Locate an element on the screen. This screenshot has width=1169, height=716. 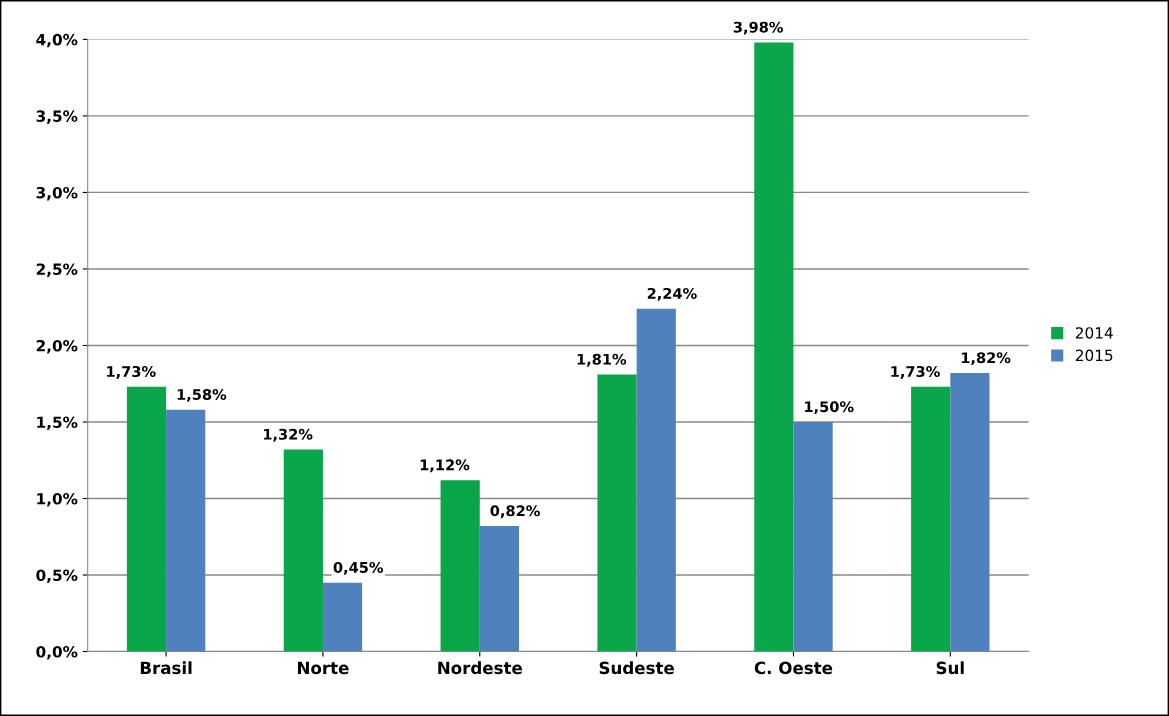
legend-label: 2014 is located at coordinates (1094, 333).